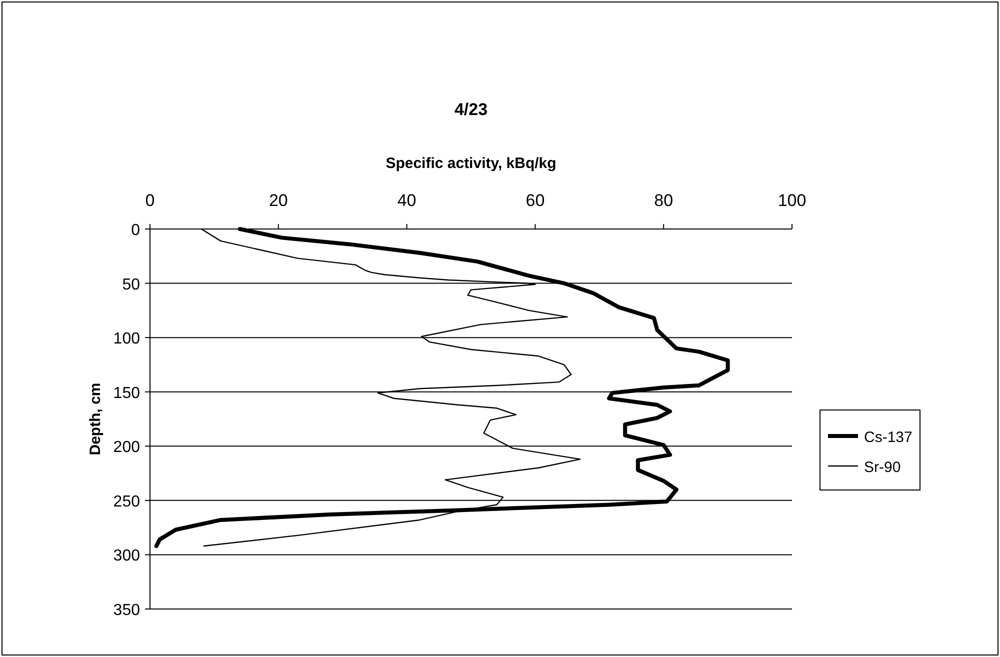  I want to click on x-tick-label: 40, so click(406, 200).